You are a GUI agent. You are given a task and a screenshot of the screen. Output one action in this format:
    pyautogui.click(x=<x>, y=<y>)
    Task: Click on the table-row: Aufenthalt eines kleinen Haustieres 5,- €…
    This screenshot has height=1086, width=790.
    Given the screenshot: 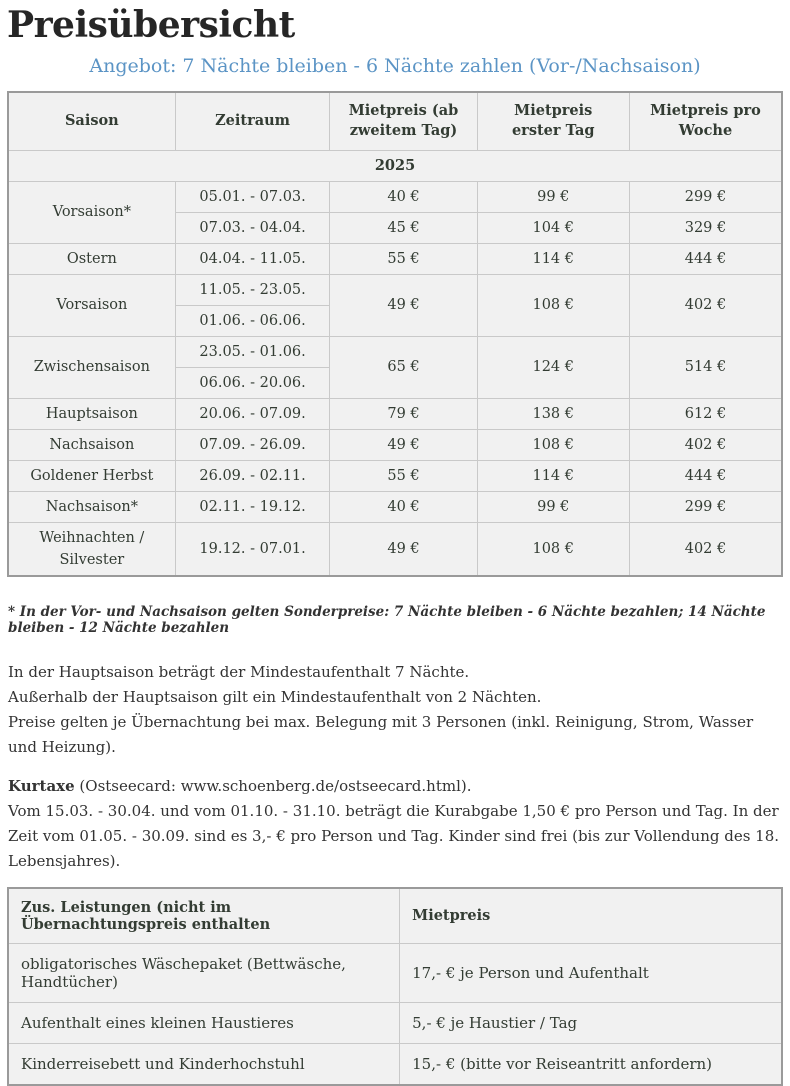 What is the action you would take?
    pyautogui.click(x=395, y=1022)
    